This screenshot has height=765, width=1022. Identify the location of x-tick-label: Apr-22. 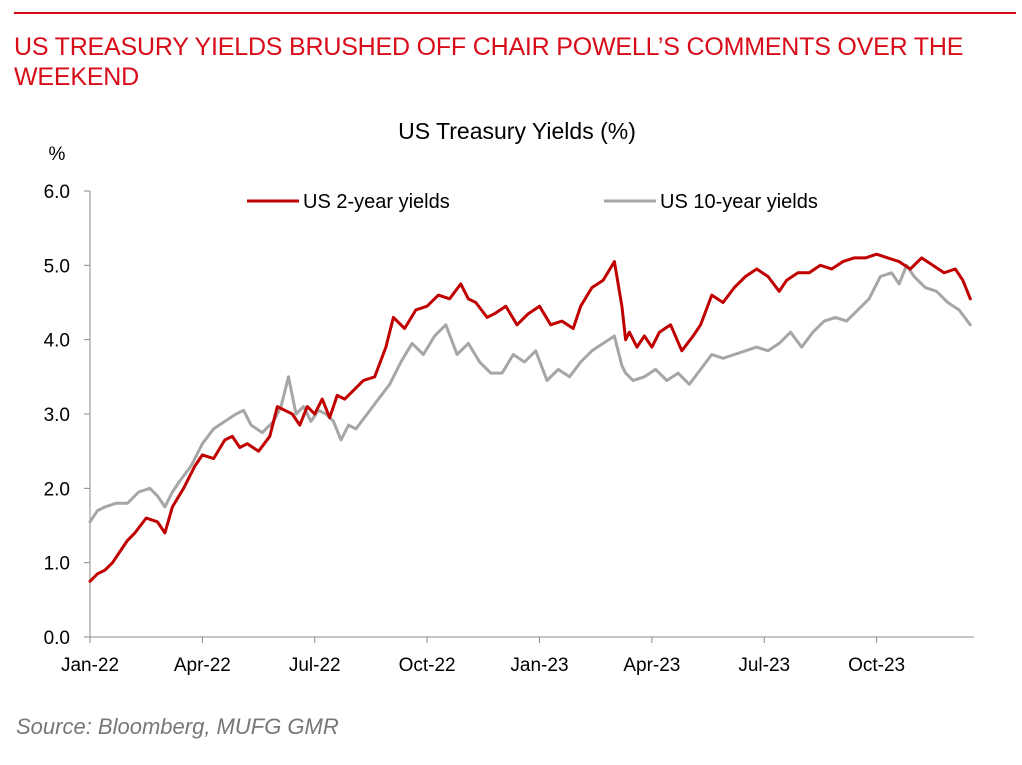
(202, 665).